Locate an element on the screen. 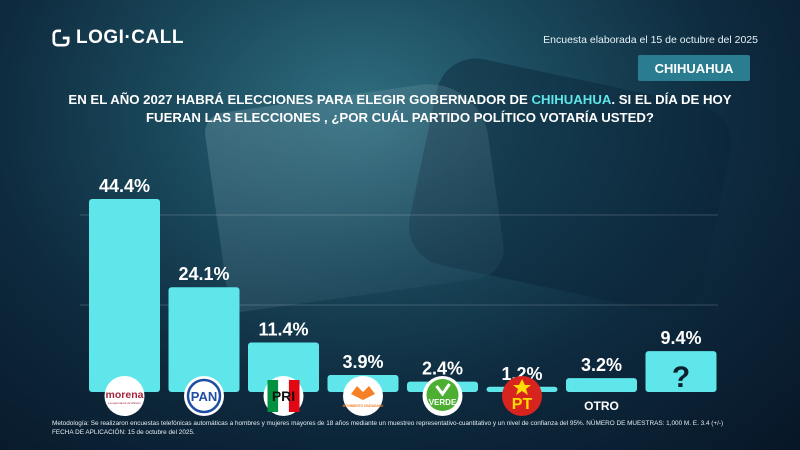  data-label-1: 44.4% is located at coordinates (124, 186).